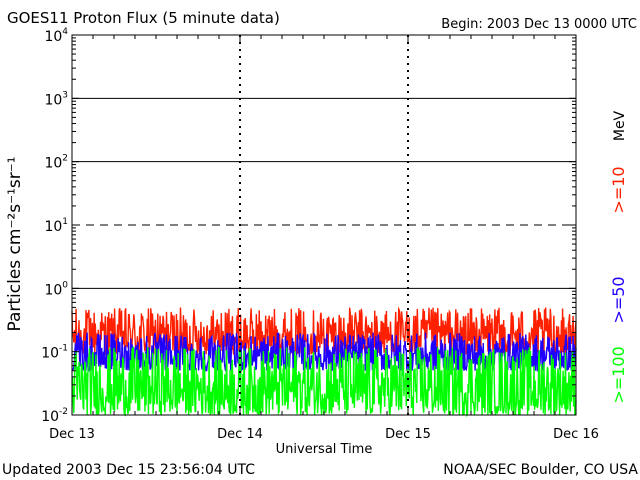 The width and height of the screenshot is (640, 480). I want to click on y-tick-label: 10², so click(56, 163).